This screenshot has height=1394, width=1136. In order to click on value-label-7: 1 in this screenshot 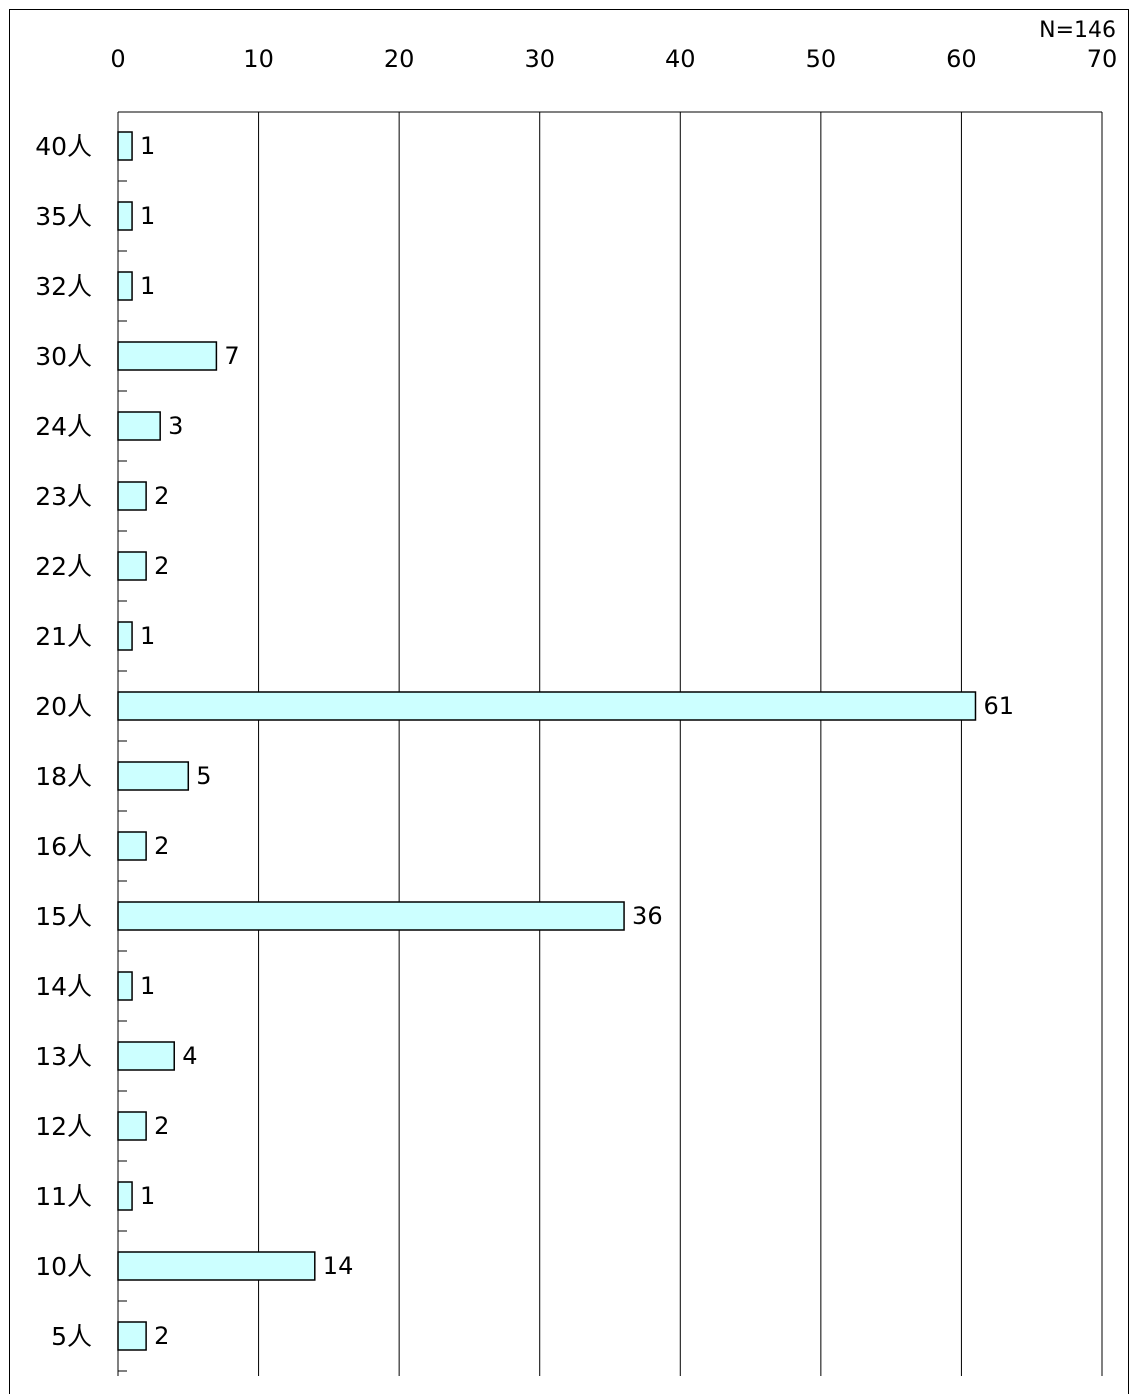, I will do `click(147, 636)`.